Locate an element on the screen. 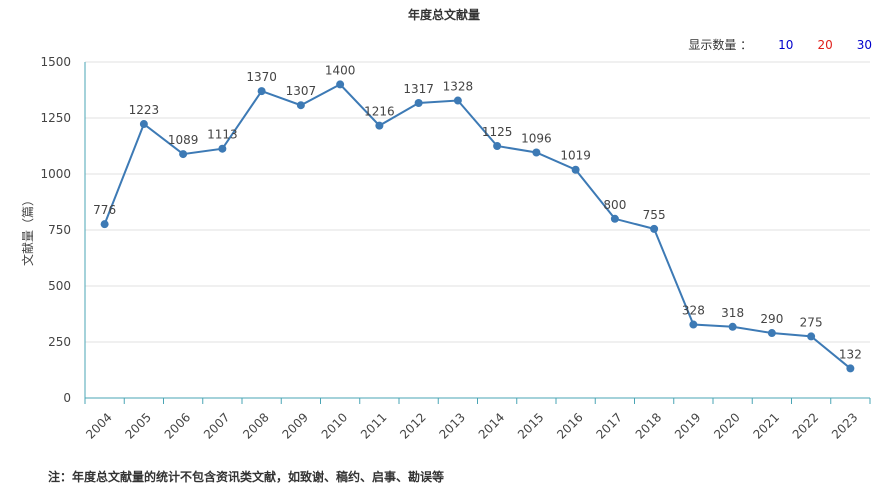  data-label: 1307 is located at coordinates (301, 91).